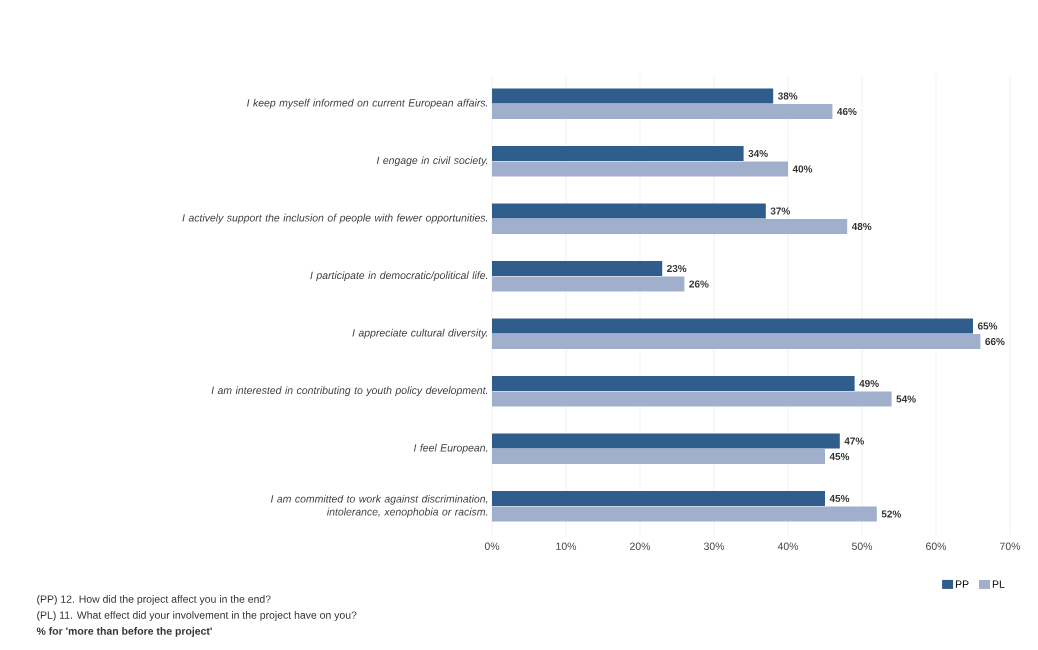  What do you see at coordinates (780, 211) in the screenshot?
I see `data-label: 37%` at bounding box center [780, 211].